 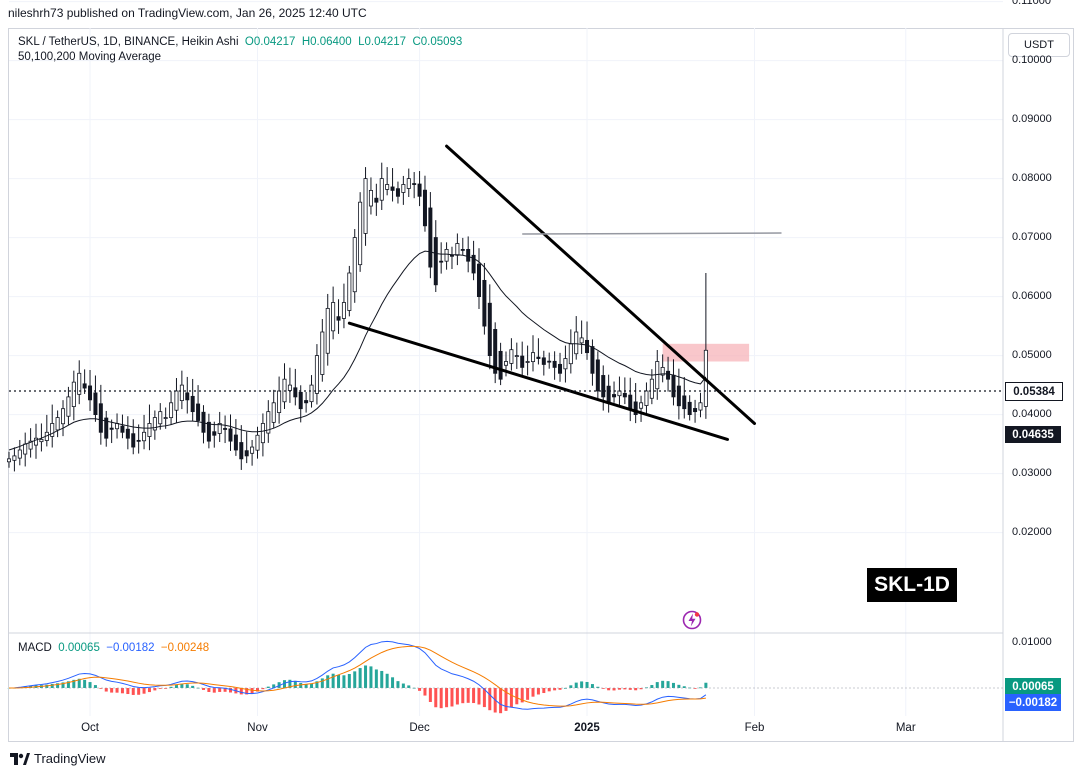 I want to click on macd-hist-tag: 0.00065, so click(x=1033, y=686).